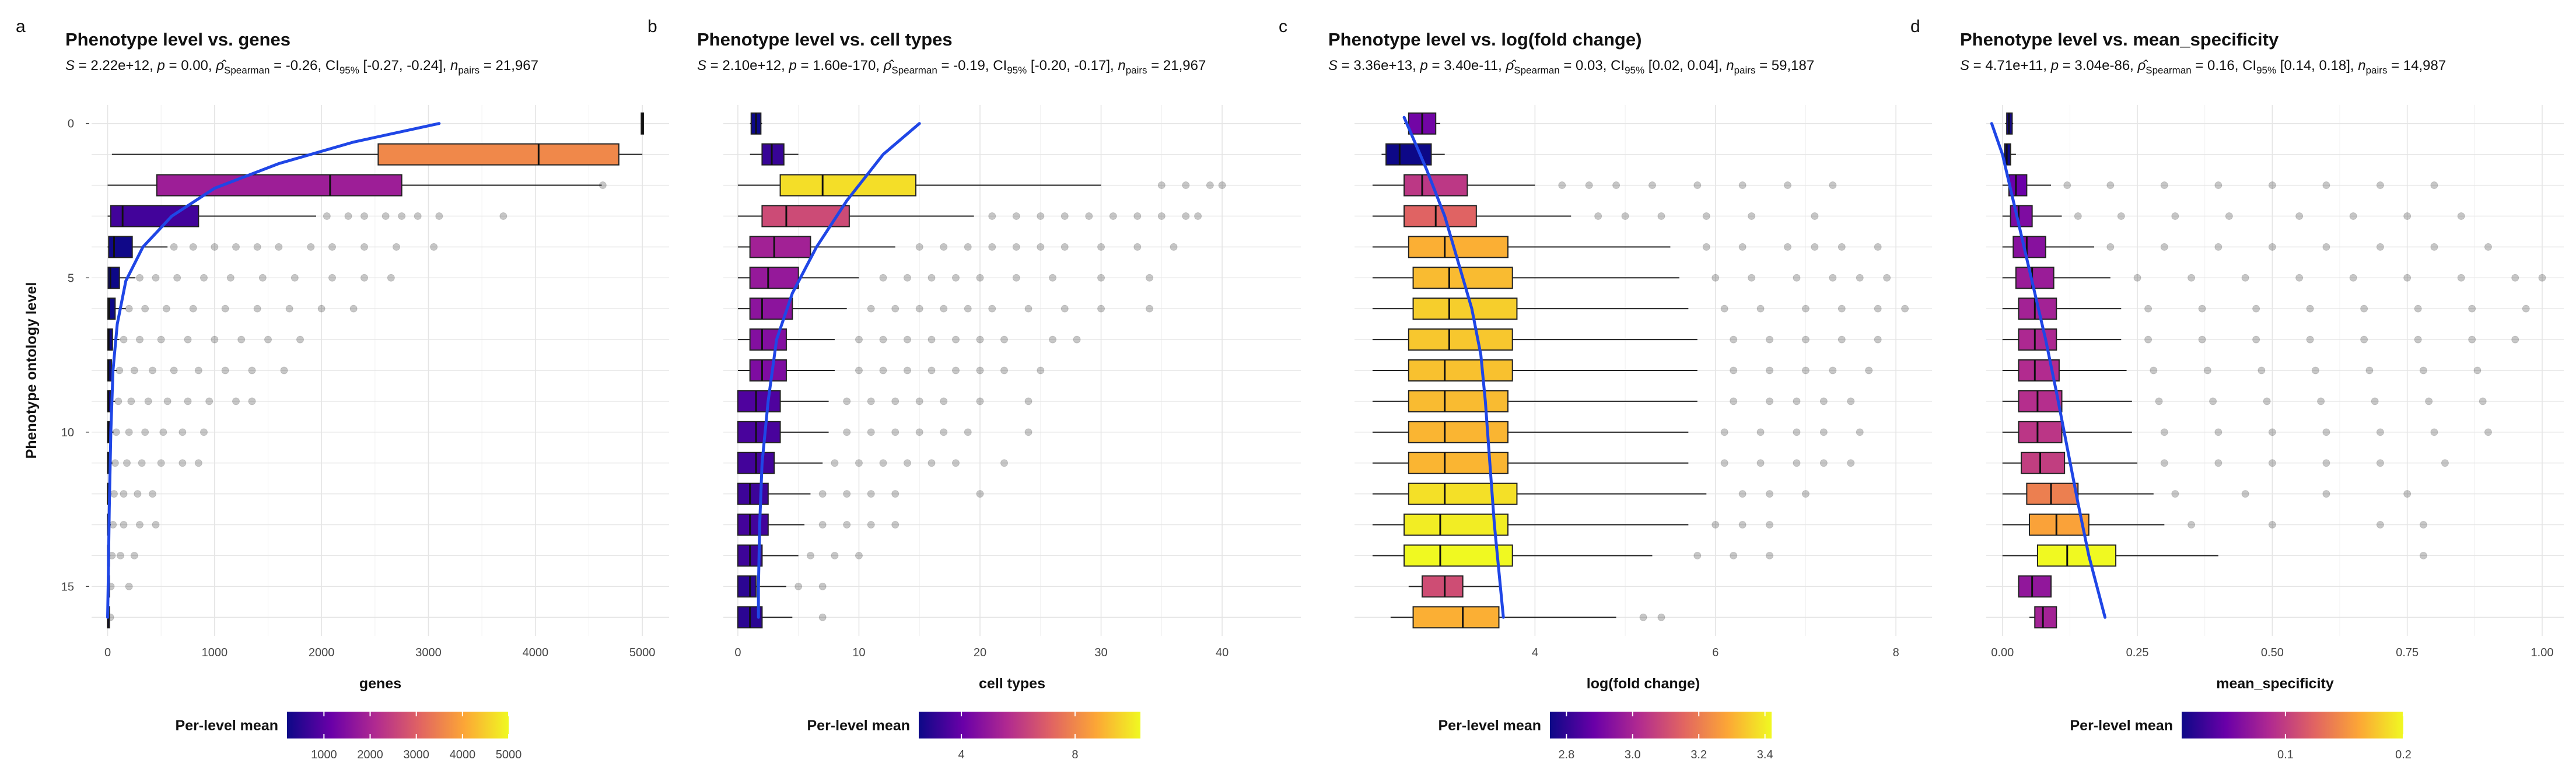  What do you see at coordinates (1490, 726) in the screenshot?
I see `legend-title: Per-level mean` at bounding box center [1490, 726].